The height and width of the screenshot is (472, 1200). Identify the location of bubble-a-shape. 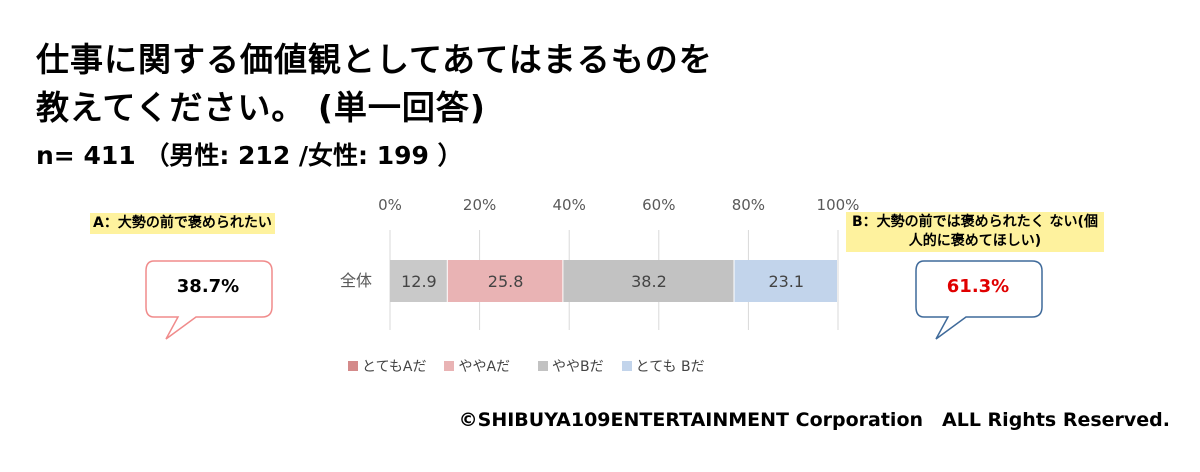
(209, 300).